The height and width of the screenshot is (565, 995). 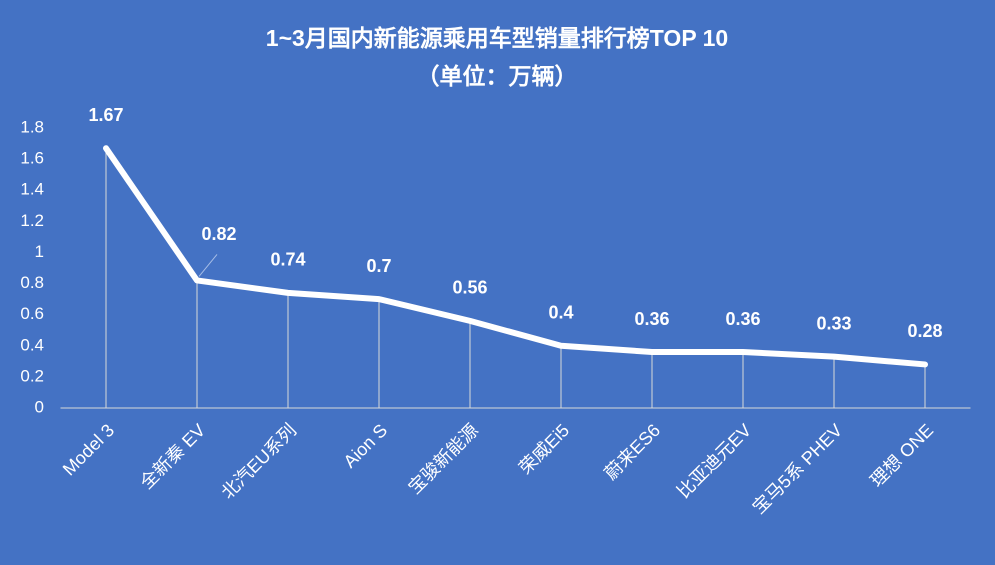 What do you see at coordinates (497, 76) in the screenshot?
I see `chart-subtitle: （单位：万辆）` at bounding box center [497, 76].